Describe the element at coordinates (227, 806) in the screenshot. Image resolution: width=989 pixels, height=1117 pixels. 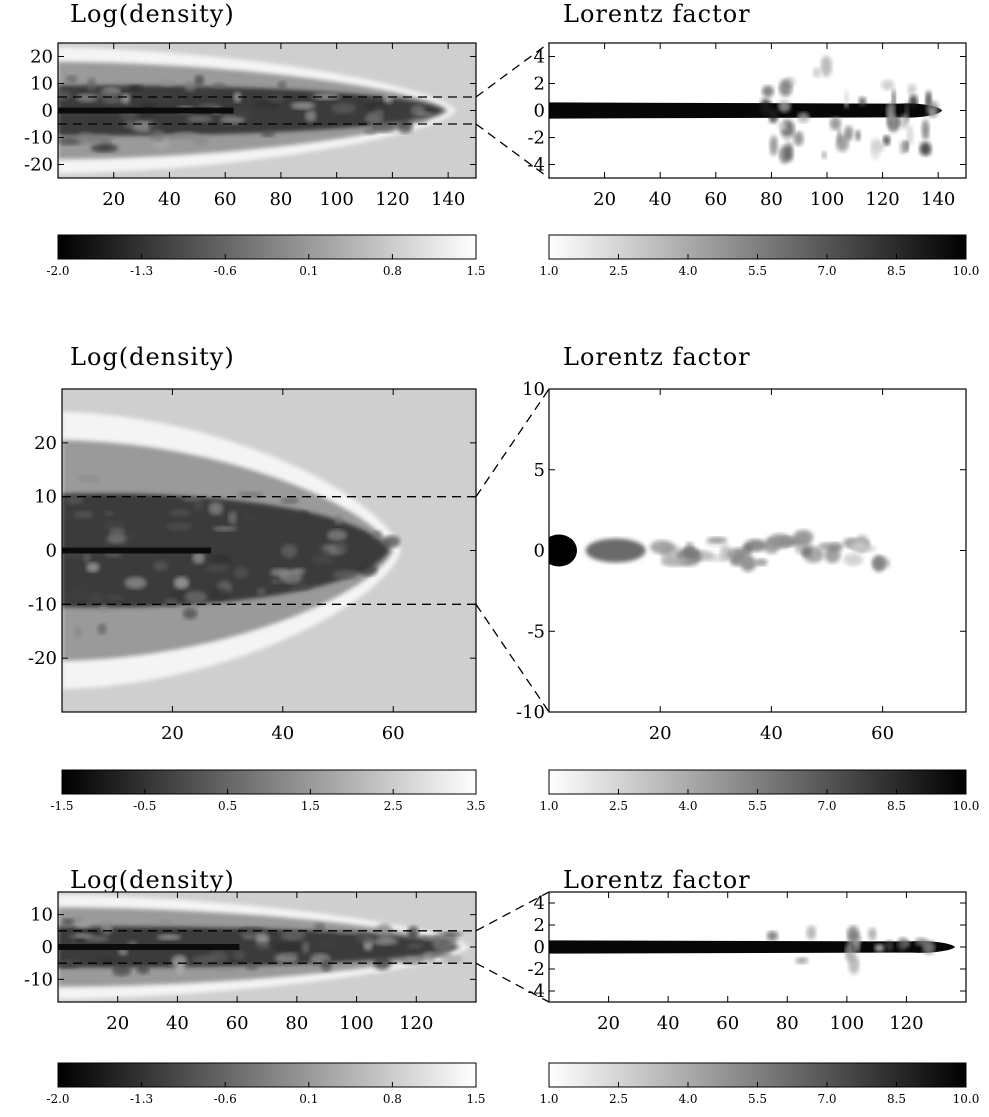
I see `density-colorbar-label: 0.5` at that location.